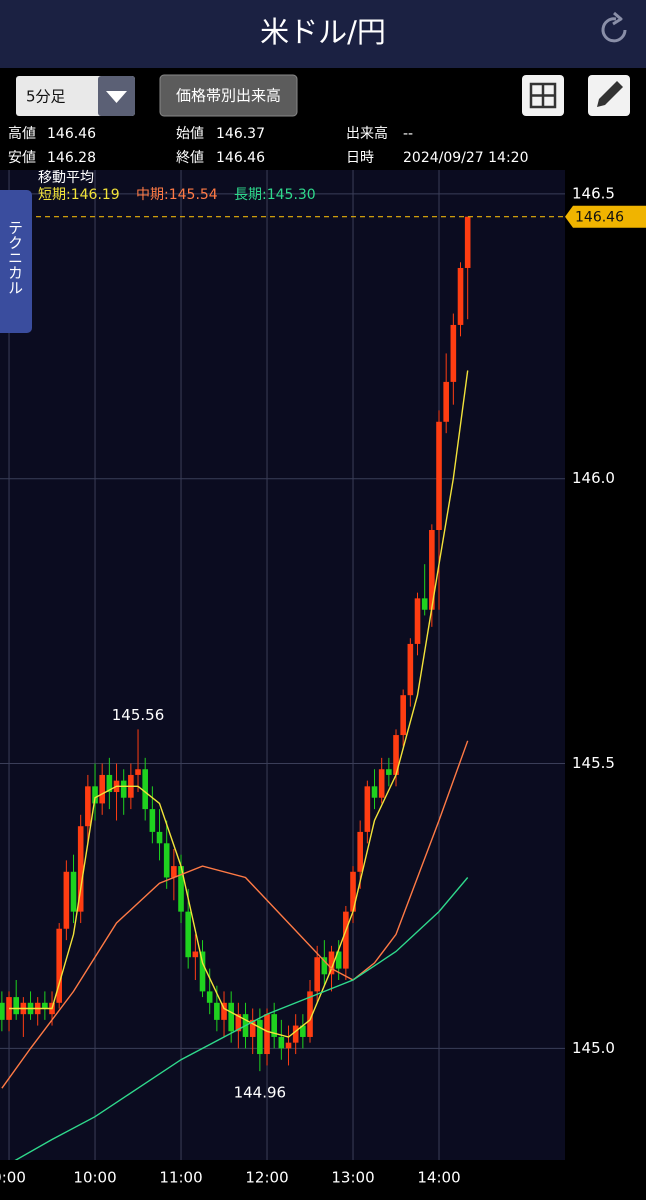  I want to click on last-price-tag, so click(605, 216).